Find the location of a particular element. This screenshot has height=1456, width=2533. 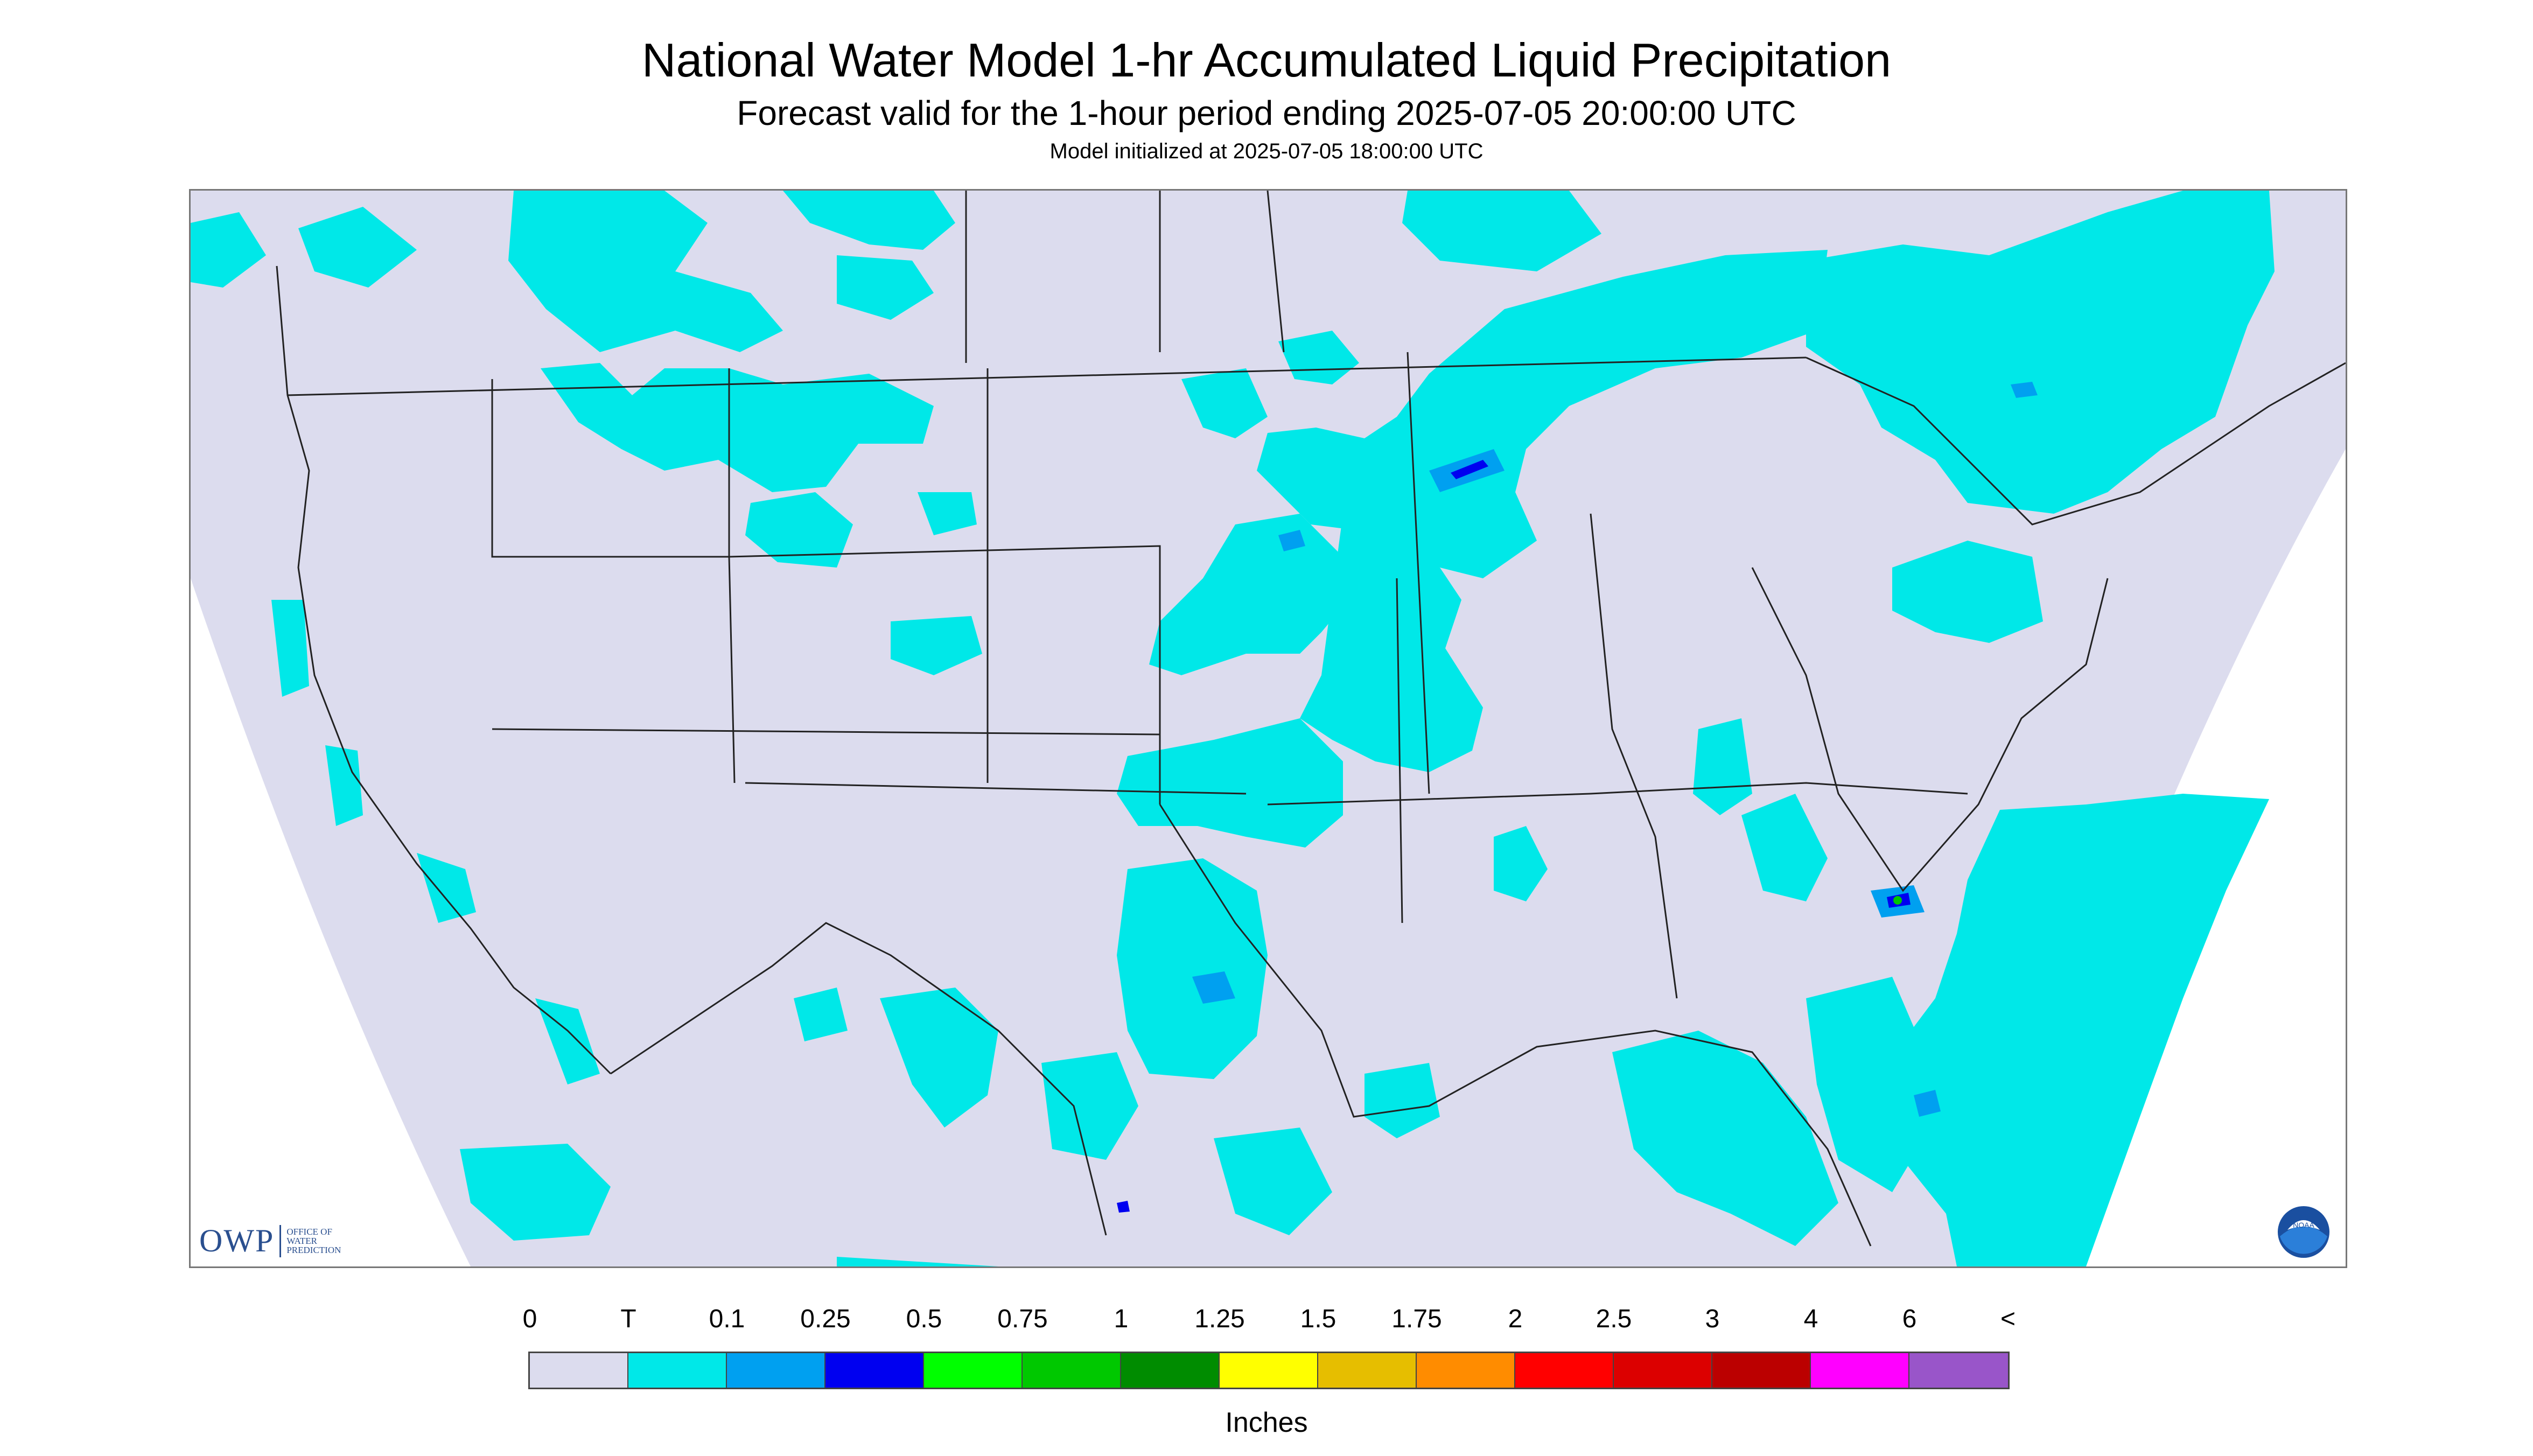

legend-tick-label: 2.5 is located at coordinates (1614, 1319).